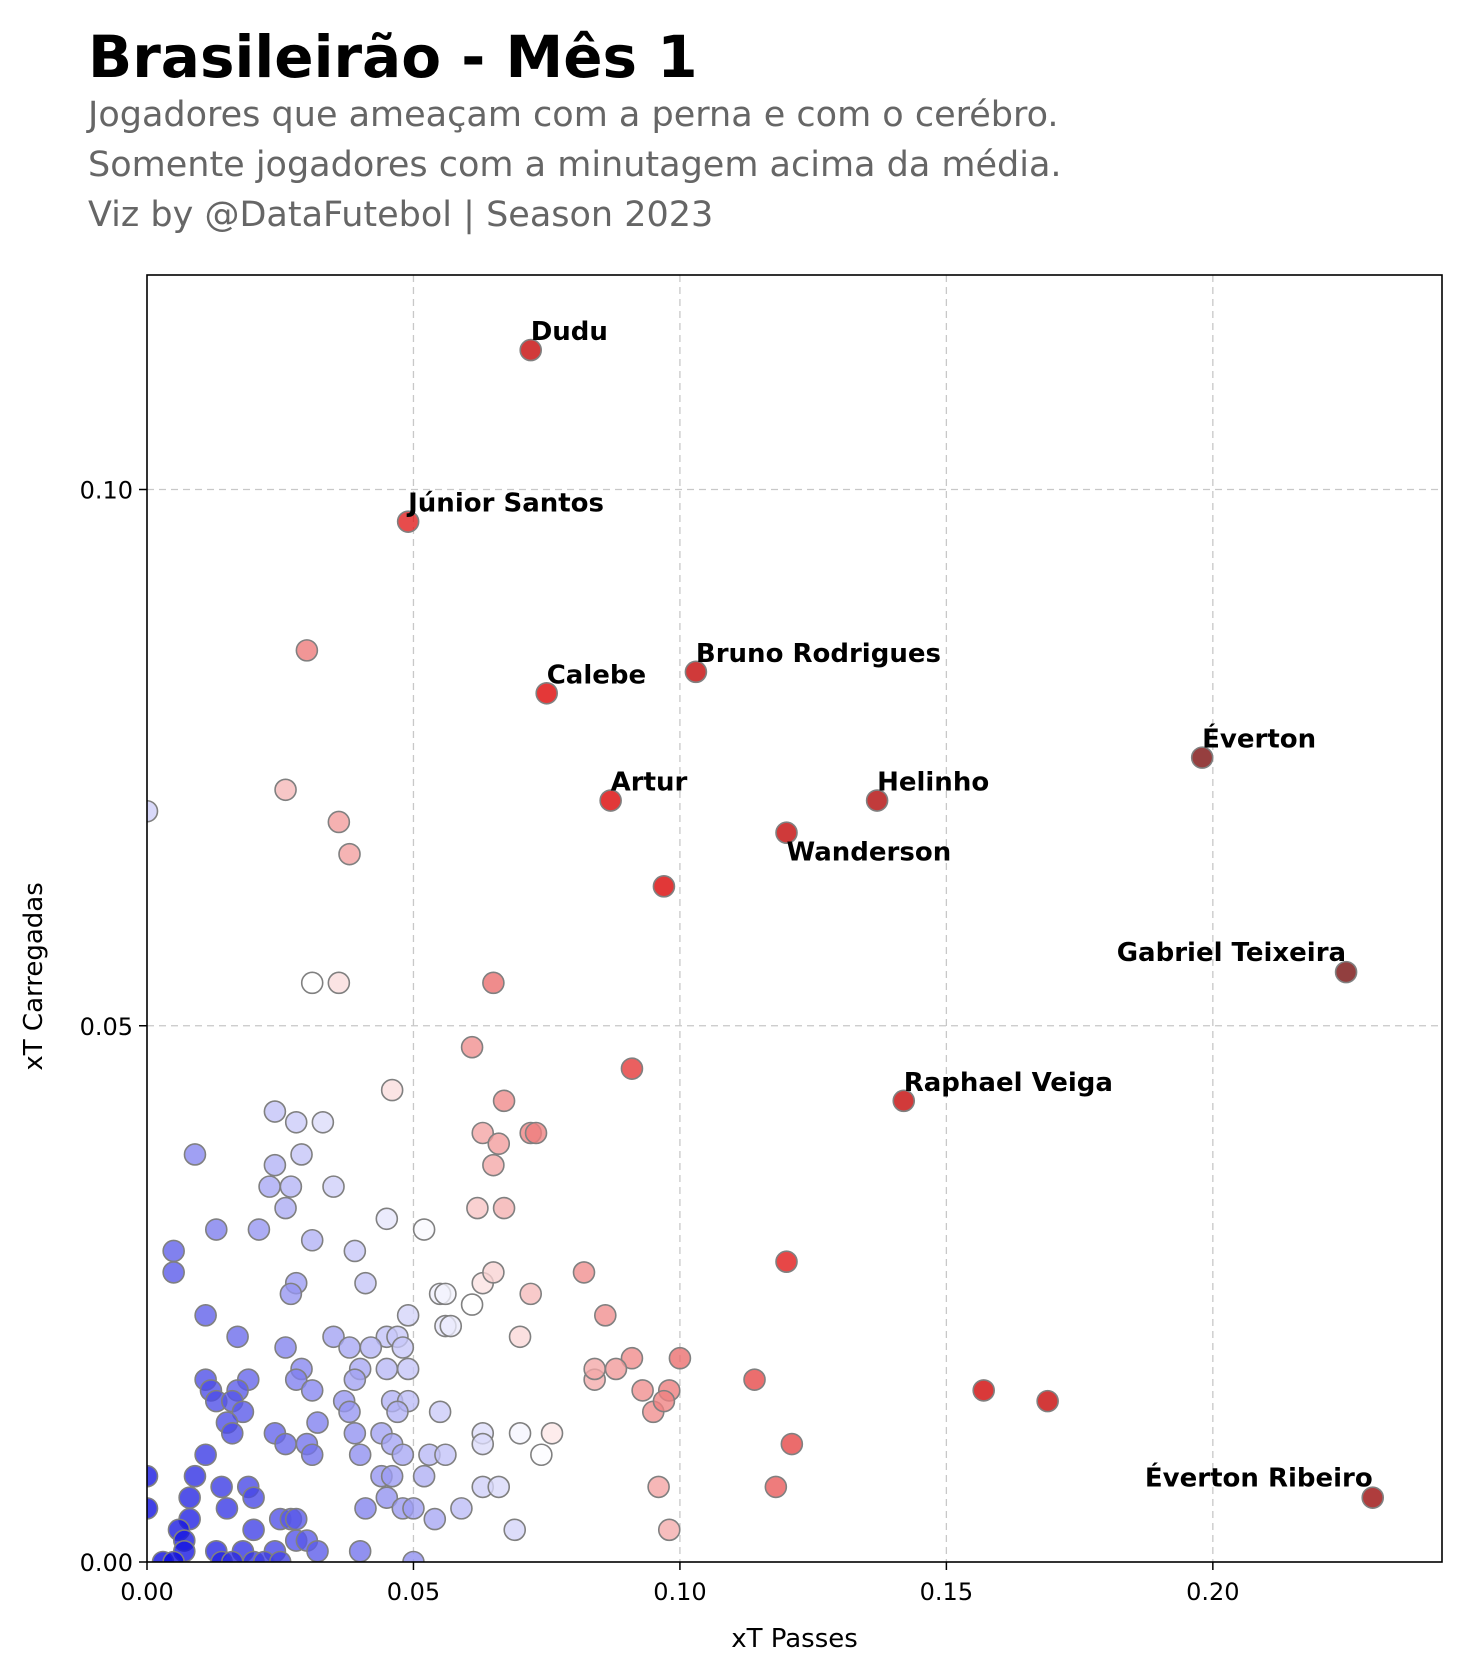 This screenshot has height=1669, width=1460. What do you see at coordinates (933, 783) in the screenshot?
I see `point-label: Helinho` at bounding box center [933, 783].